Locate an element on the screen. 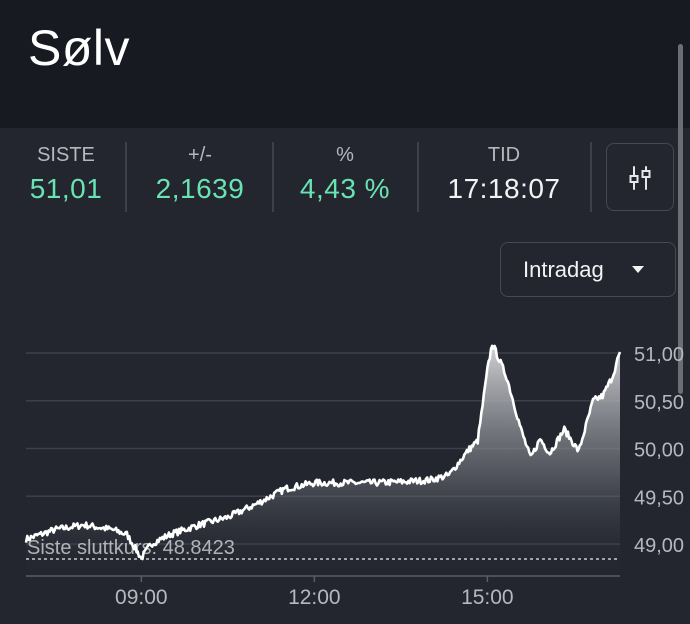  x-tick-label: 15:00 is located at coordinates (487, 597).